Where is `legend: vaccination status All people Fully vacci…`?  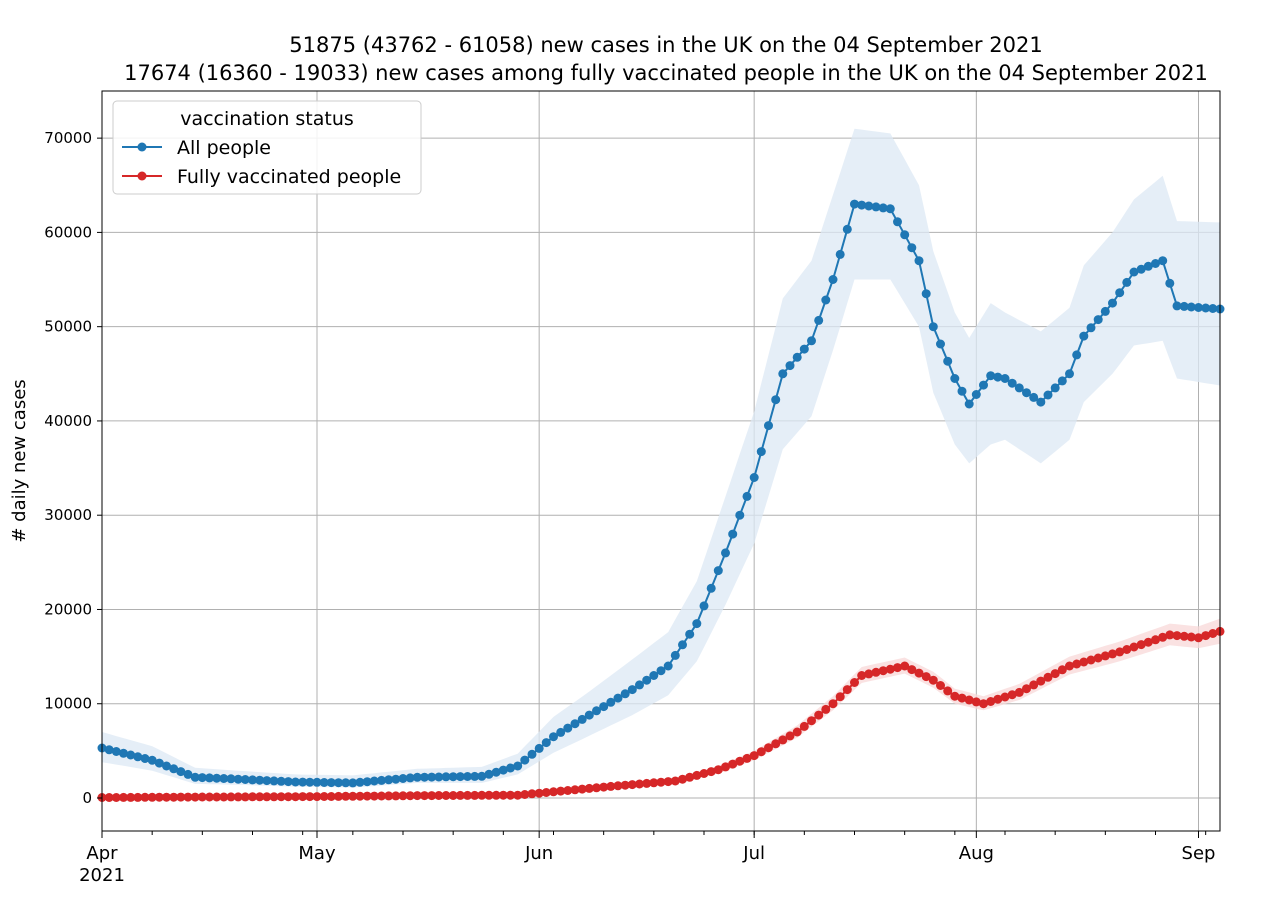 legend: vaccination status All people Fully vacci… is located at coordinates (267, 147).